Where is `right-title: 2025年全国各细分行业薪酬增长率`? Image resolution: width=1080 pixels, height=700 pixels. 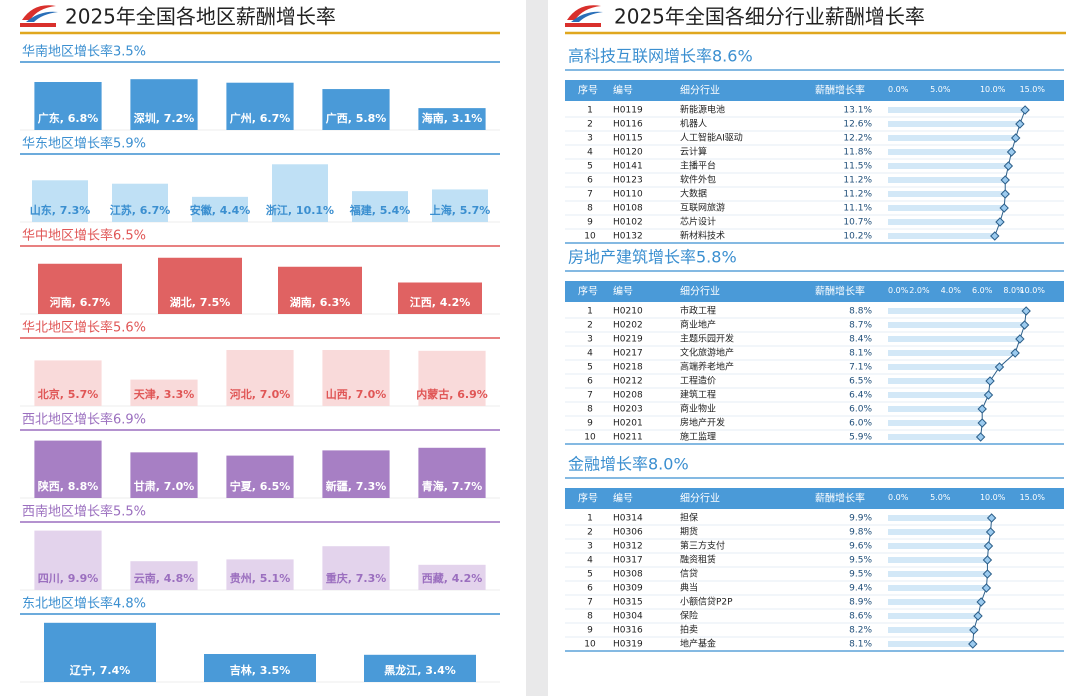
right-title: 2025年全国各细分行业薪酬增长率 is located at coordinates (769, 17).